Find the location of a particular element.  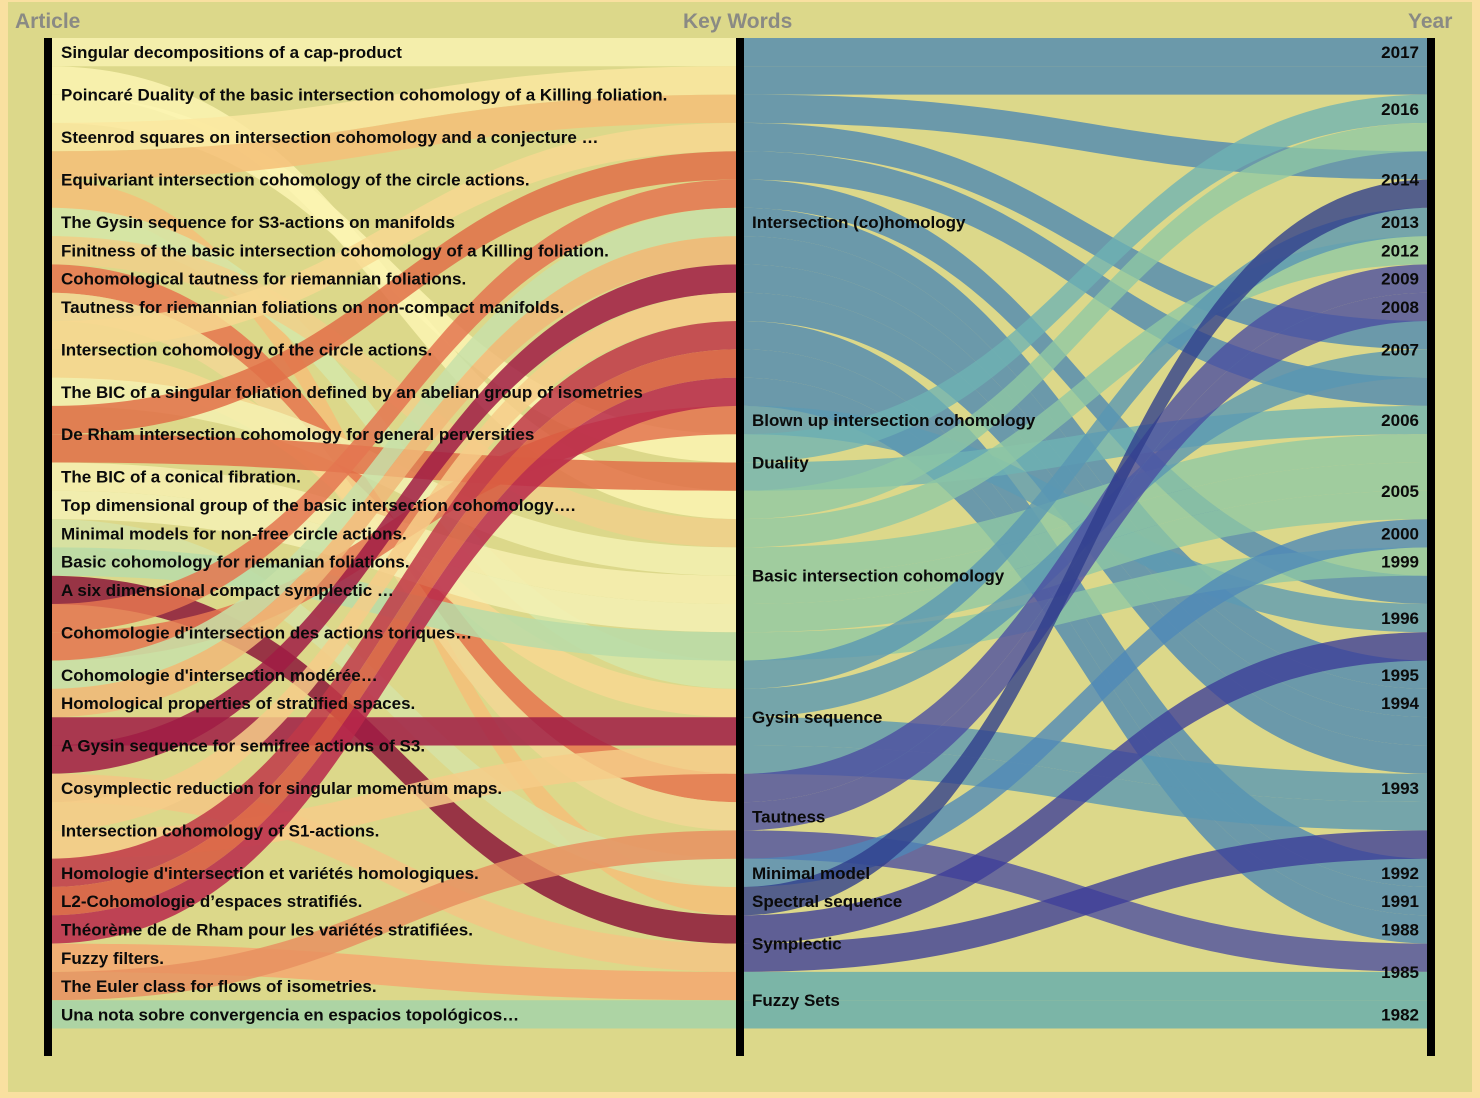

link-equivariant-intersection-cohom-to-intersection-co-homology is located at coordinates (394, 137).